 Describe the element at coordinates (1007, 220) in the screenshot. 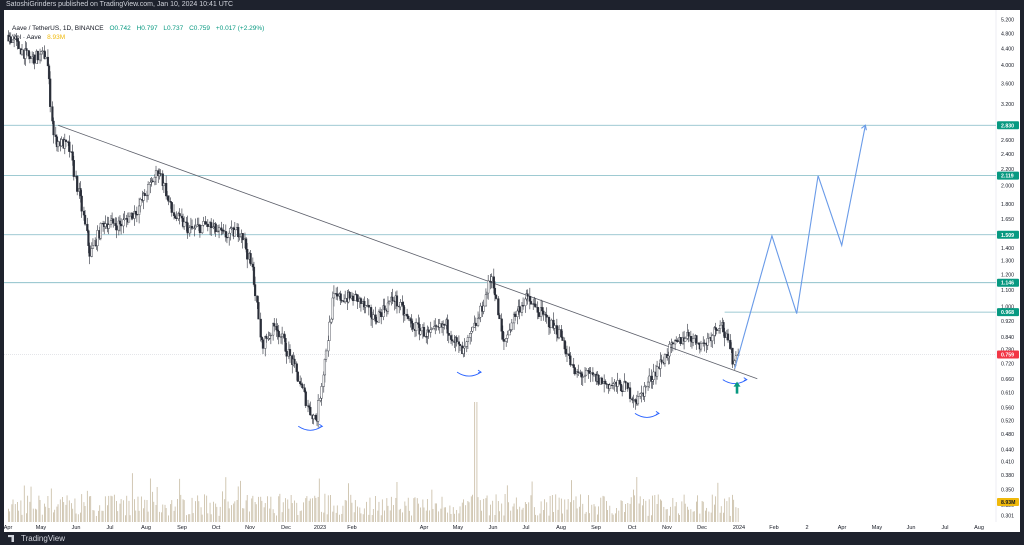

I see `y-tick-label: 1.650` at that location.